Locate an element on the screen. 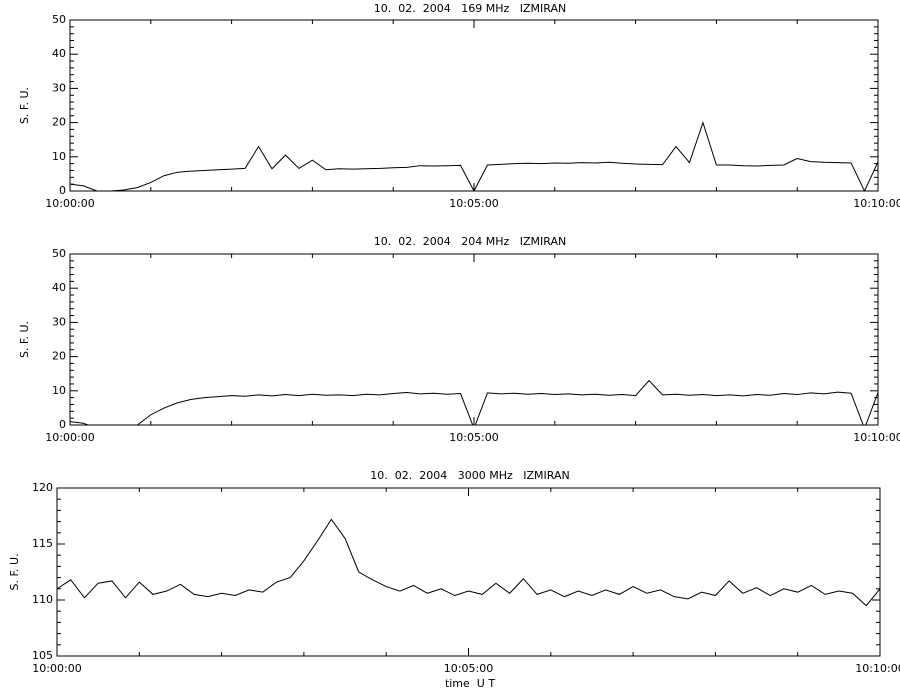 The image size is (900, 700). x-axis-label: time U T is located at coordinates (470, 683).